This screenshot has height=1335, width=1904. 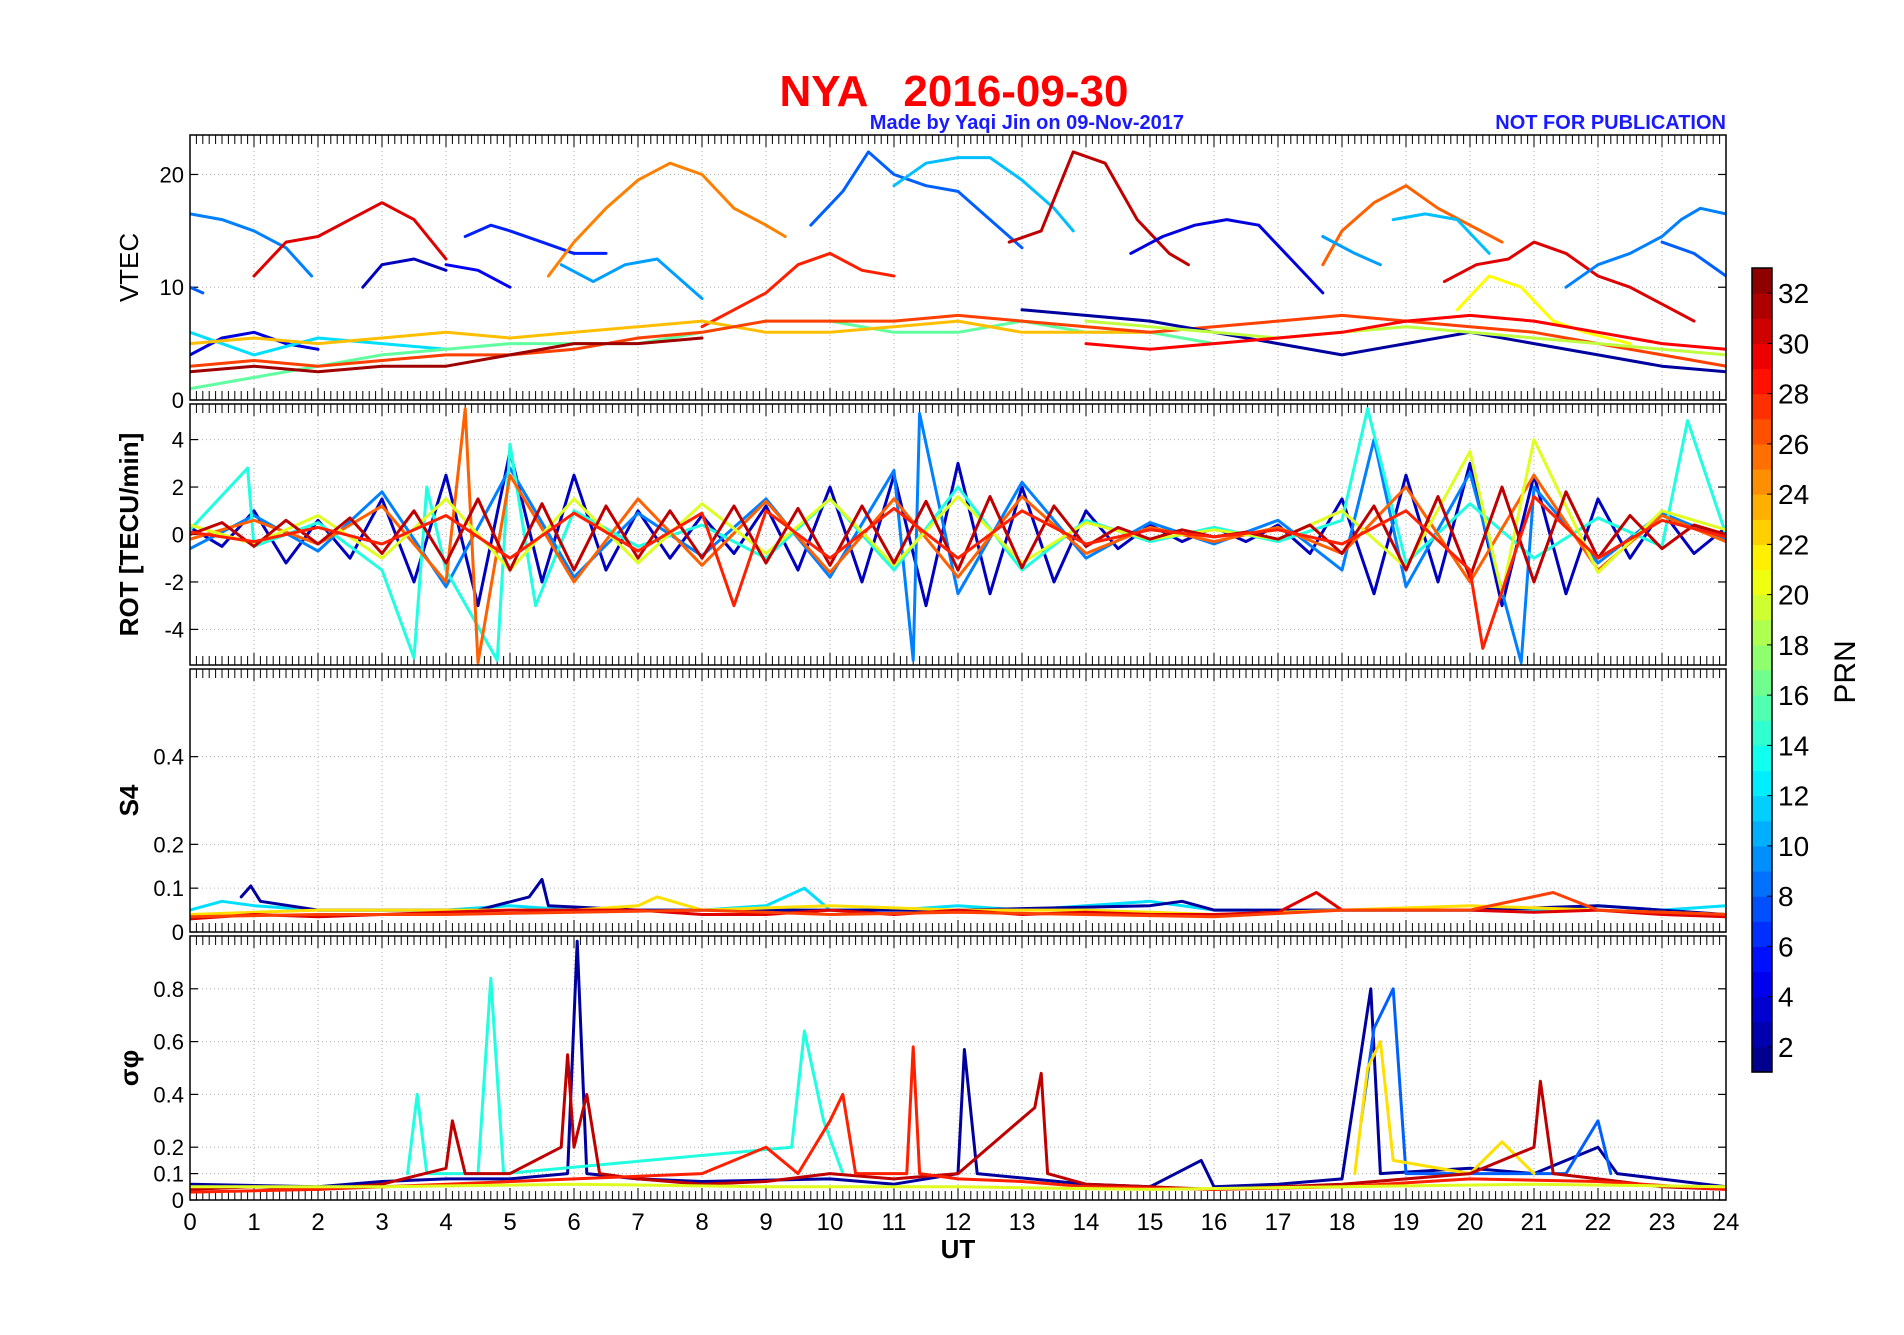 What do you see at coordinates (172, 287) in the screenshot?
I see `y-tick-label: 10` at bounding box center [172, 287].